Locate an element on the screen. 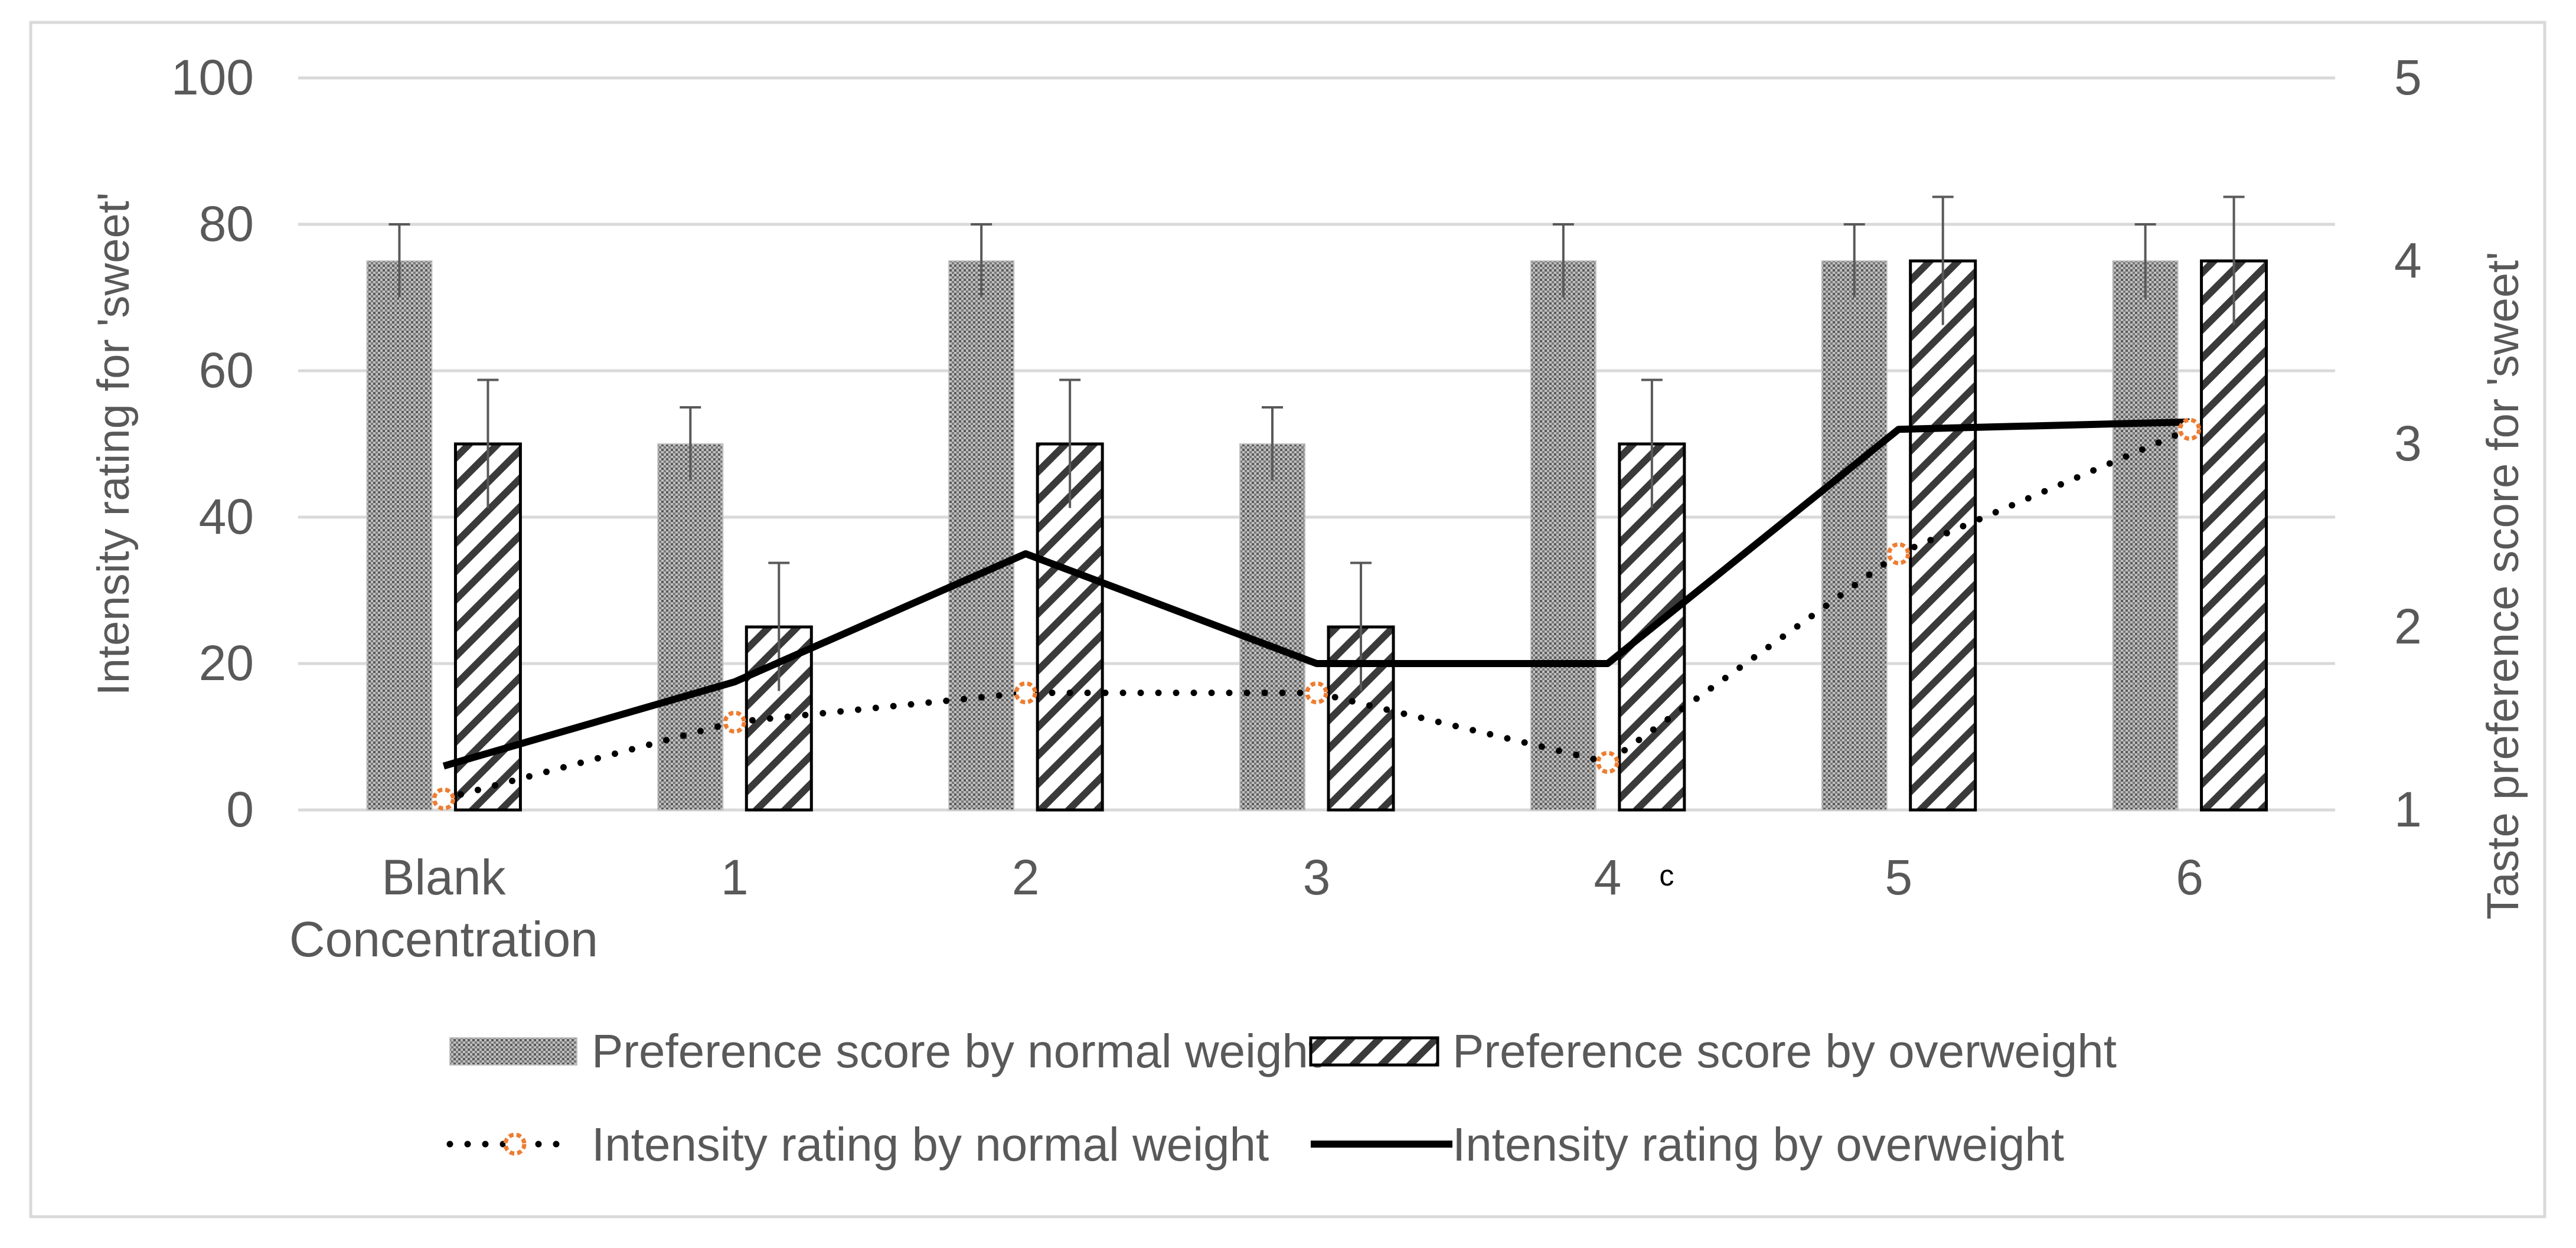 The image size is (2576, 1248). x-tick-label: 4 is located at coordinates (1607, 877).